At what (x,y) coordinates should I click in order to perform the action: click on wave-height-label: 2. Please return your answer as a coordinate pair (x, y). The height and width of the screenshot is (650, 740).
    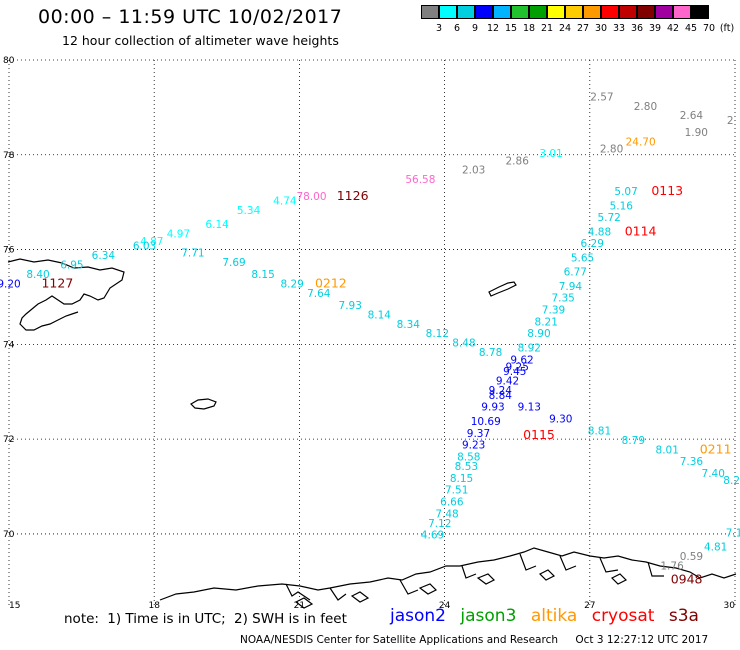
    Looking at the image, I should click on (730, 121).